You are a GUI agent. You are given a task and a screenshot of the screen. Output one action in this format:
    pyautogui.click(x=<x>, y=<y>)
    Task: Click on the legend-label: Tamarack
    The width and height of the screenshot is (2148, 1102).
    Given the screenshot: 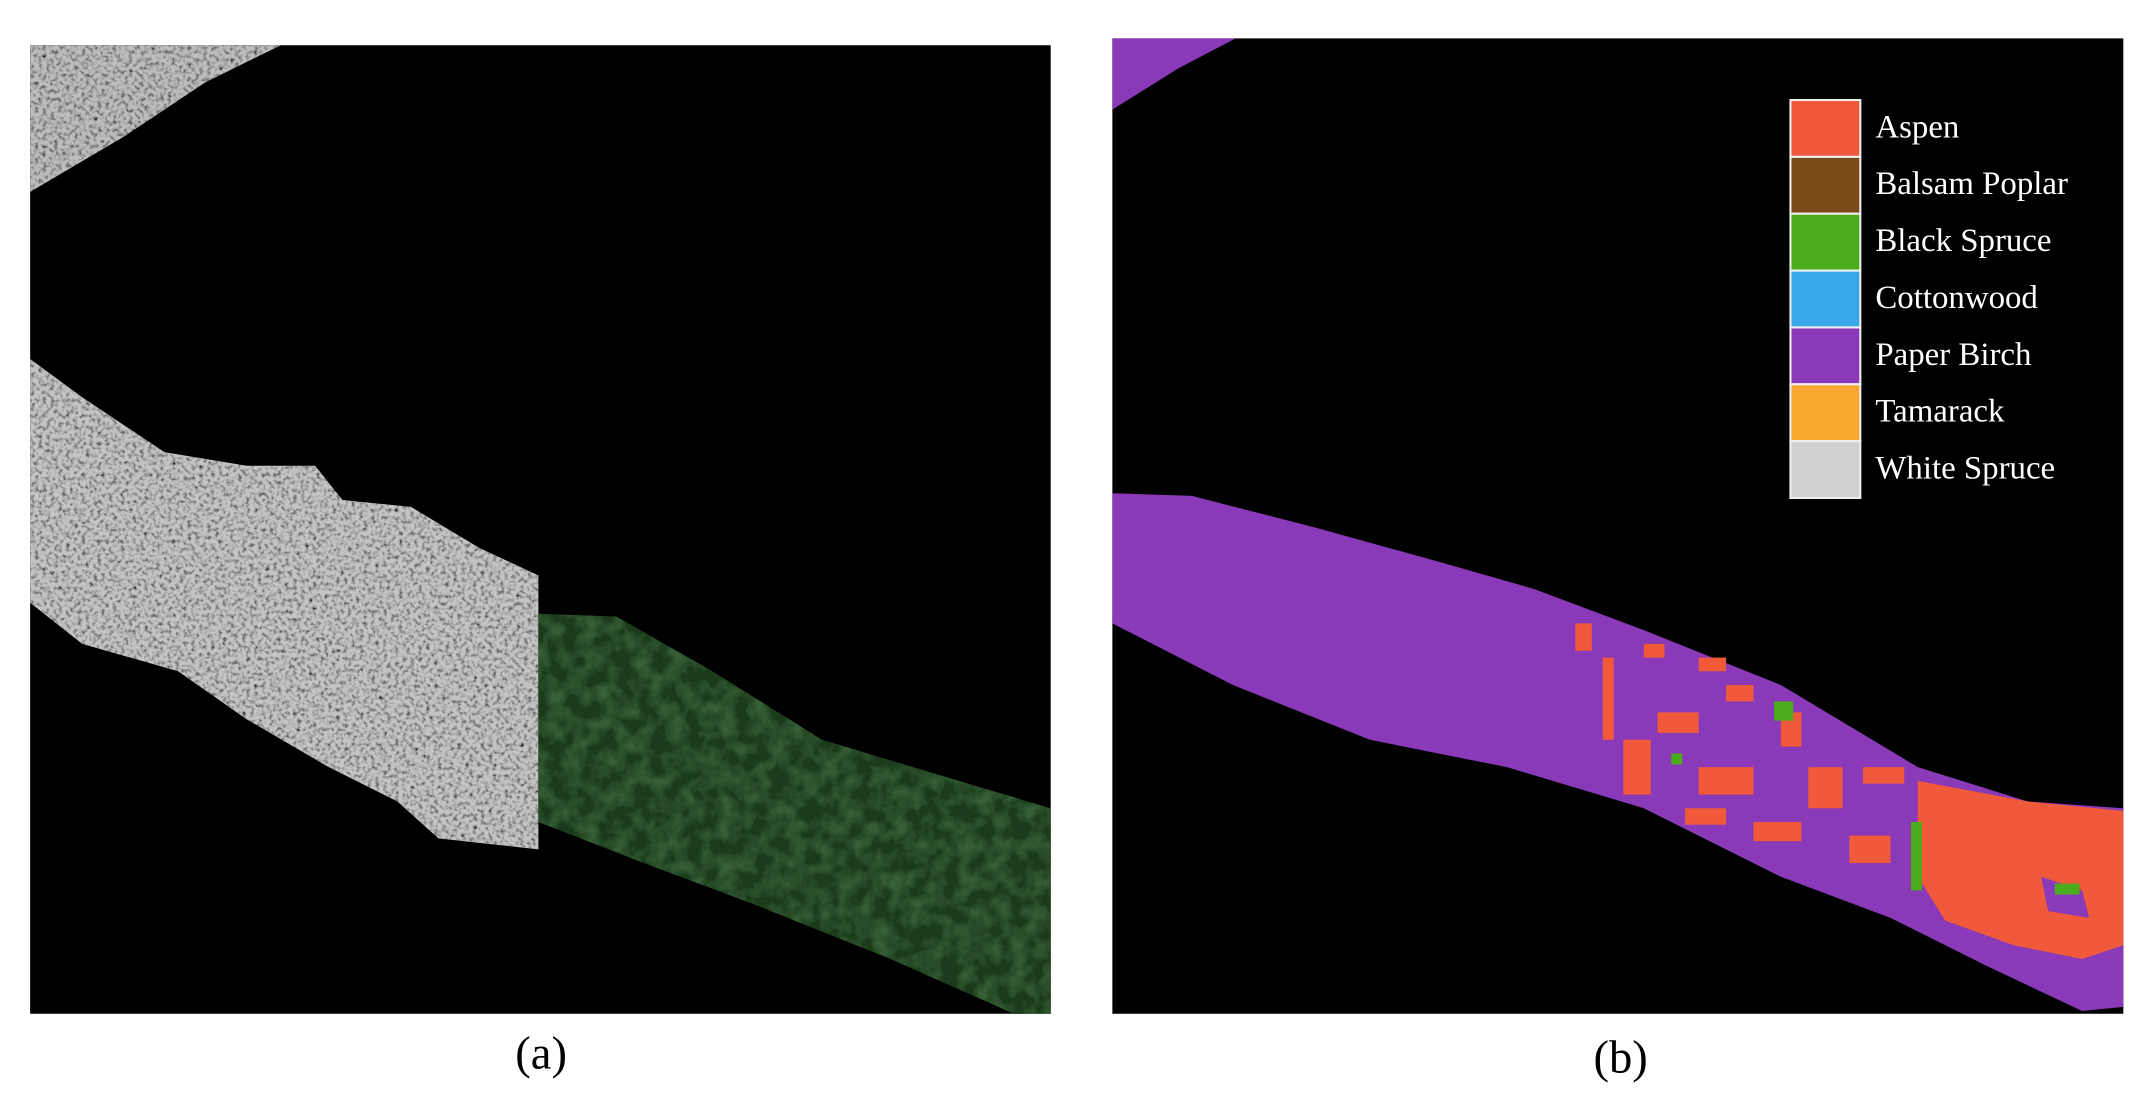 What is the action you would take?
    pyautogui.click(x=1940, y=412)
    